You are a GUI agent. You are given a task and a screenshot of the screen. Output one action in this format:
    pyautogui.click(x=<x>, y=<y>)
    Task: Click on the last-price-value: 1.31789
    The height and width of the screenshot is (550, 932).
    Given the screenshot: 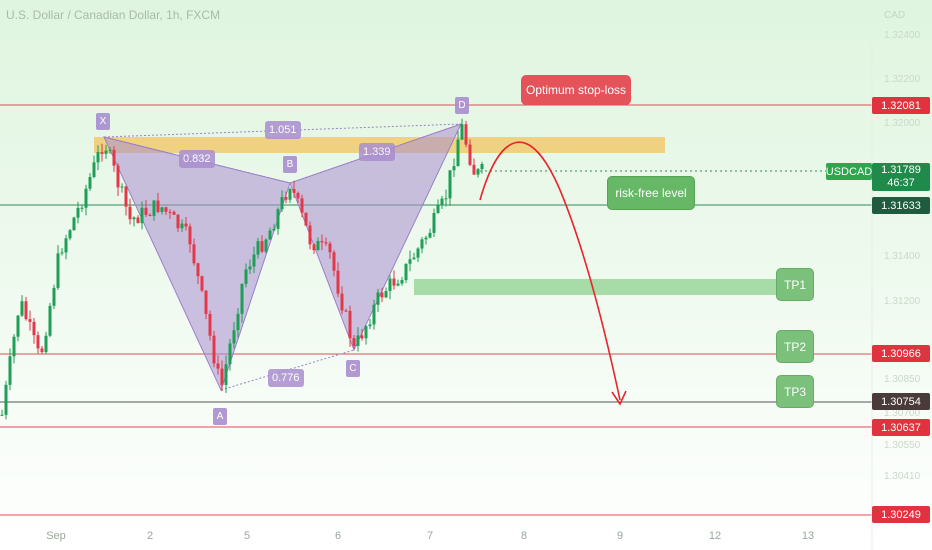 What is the action you would take?
    pyautogui.click(x=901, y=170)
    